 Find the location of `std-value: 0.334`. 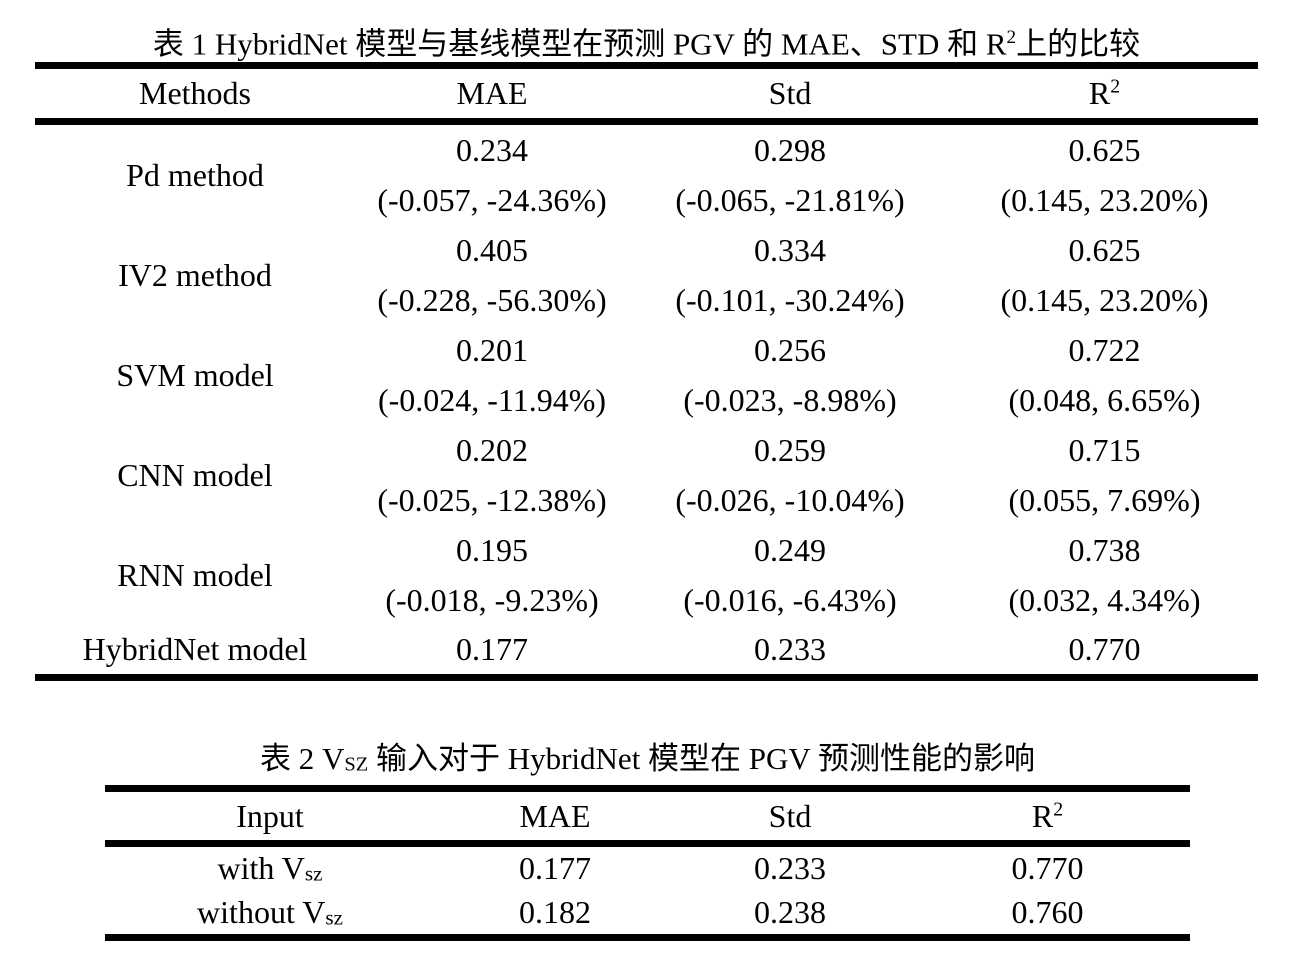

std-value: 0.334 is located at coordinates (790, 250).